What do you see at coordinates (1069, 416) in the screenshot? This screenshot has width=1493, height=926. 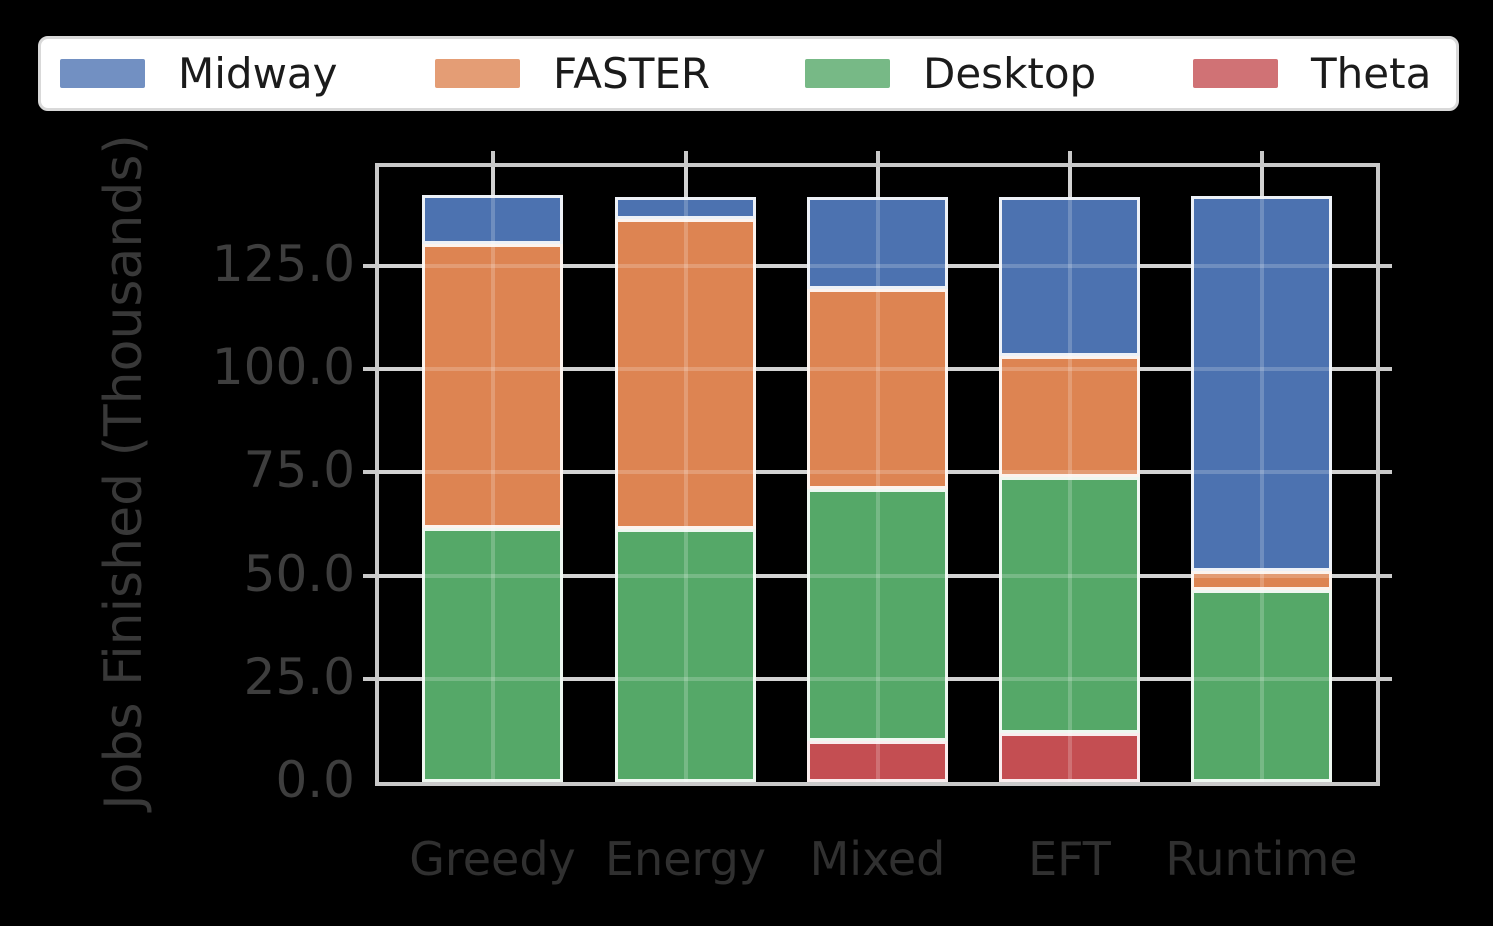 I see `bar-segment-faster-eft` at bounding box center [1069, 416].